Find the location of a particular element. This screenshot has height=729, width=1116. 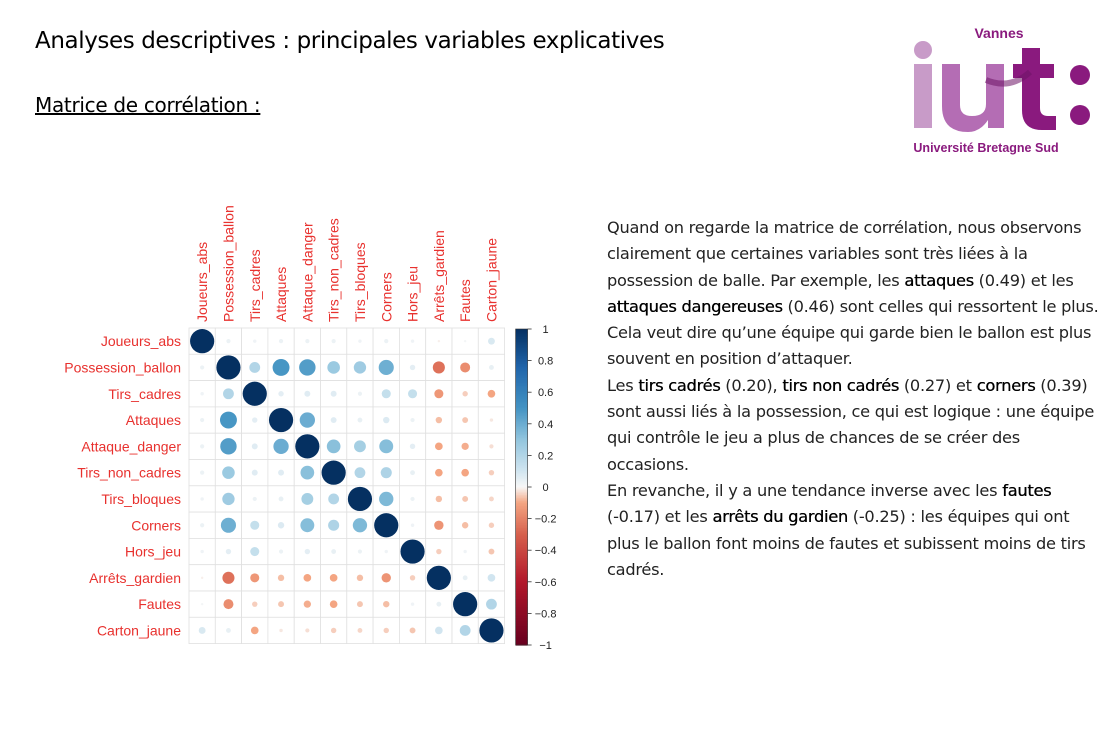

text-run: Les is located at coordinates (623, 385).